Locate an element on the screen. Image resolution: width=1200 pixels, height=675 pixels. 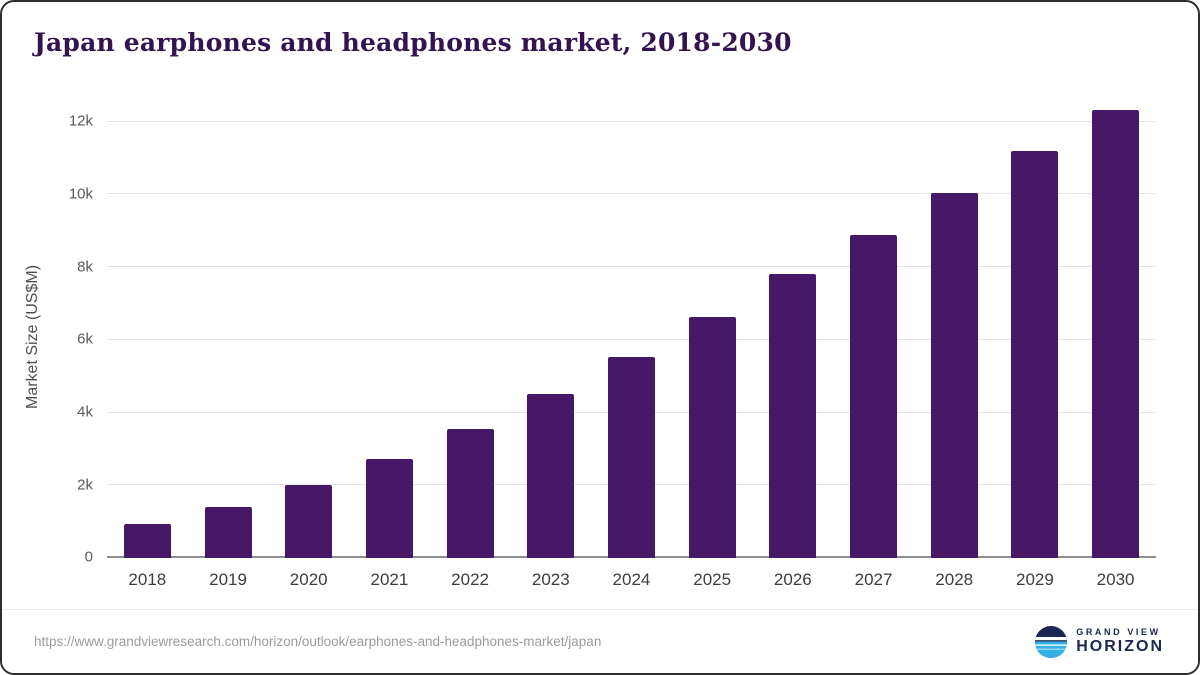
bar-column: 2020 is located at coordinates (309, 348).